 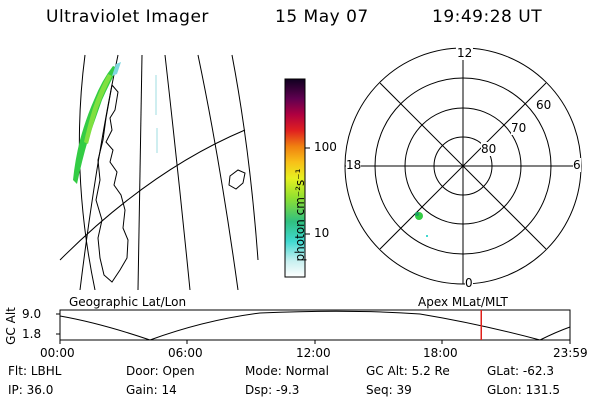 I want to click on timeline-y-tick-9: 9.0, so click(x=32, y=314).